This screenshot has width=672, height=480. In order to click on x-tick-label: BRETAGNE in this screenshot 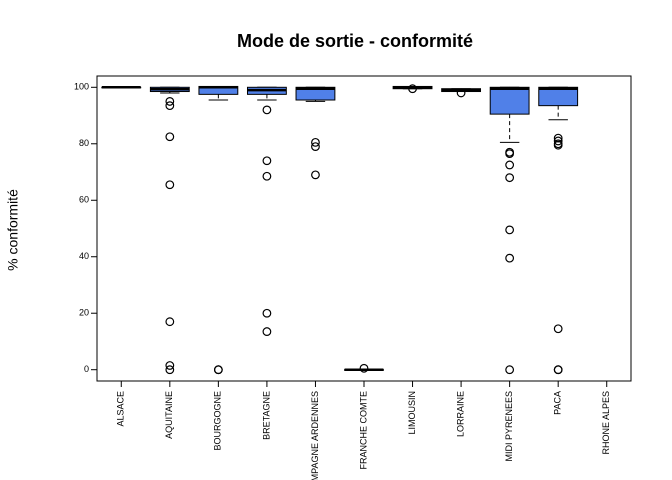, I will do `click(266, 415)`.